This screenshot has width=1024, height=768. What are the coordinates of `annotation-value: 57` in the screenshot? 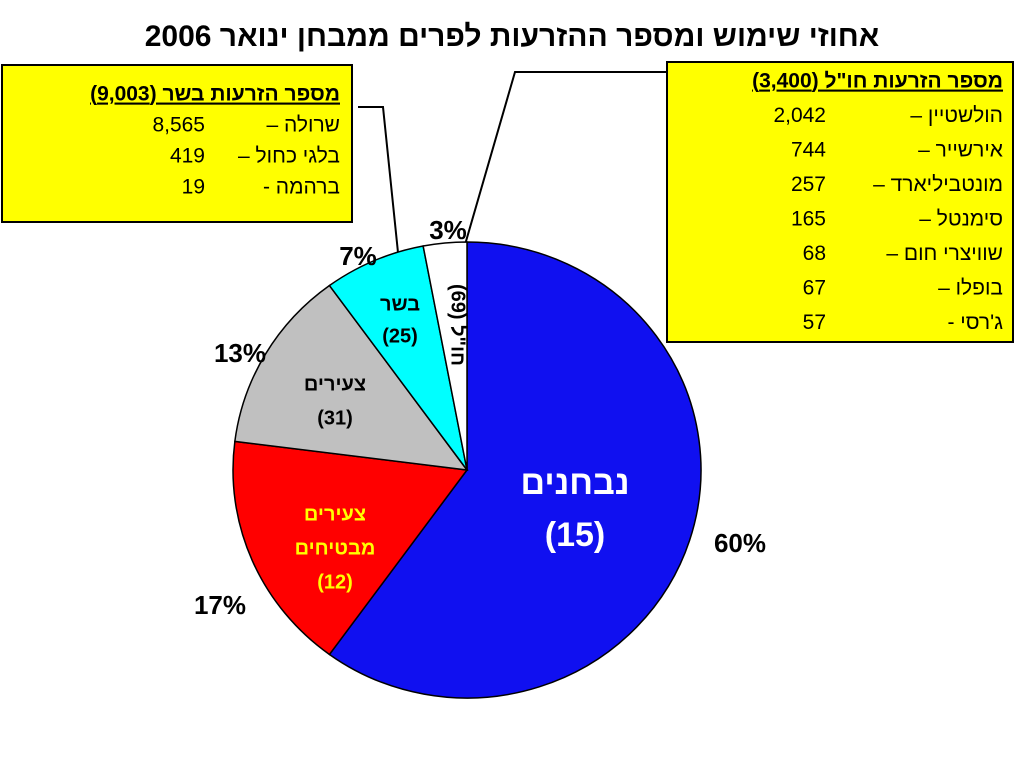 It's located at (814, 322).